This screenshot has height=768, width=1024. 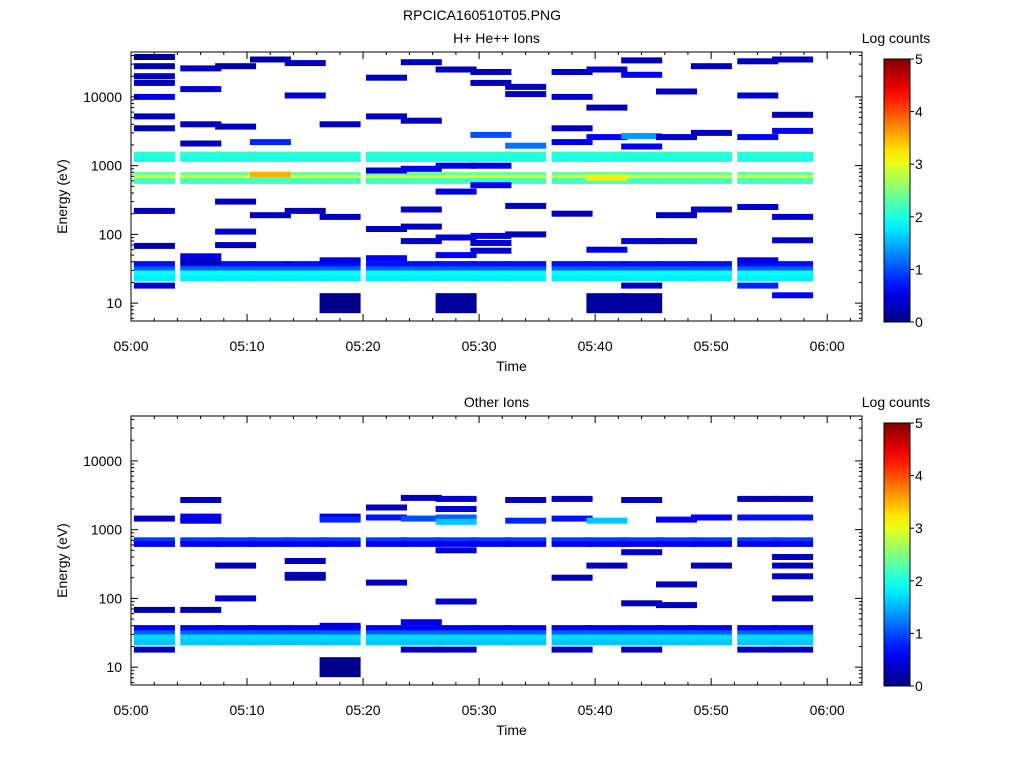 I want to click on colorbar, so click(x=897, y=190).